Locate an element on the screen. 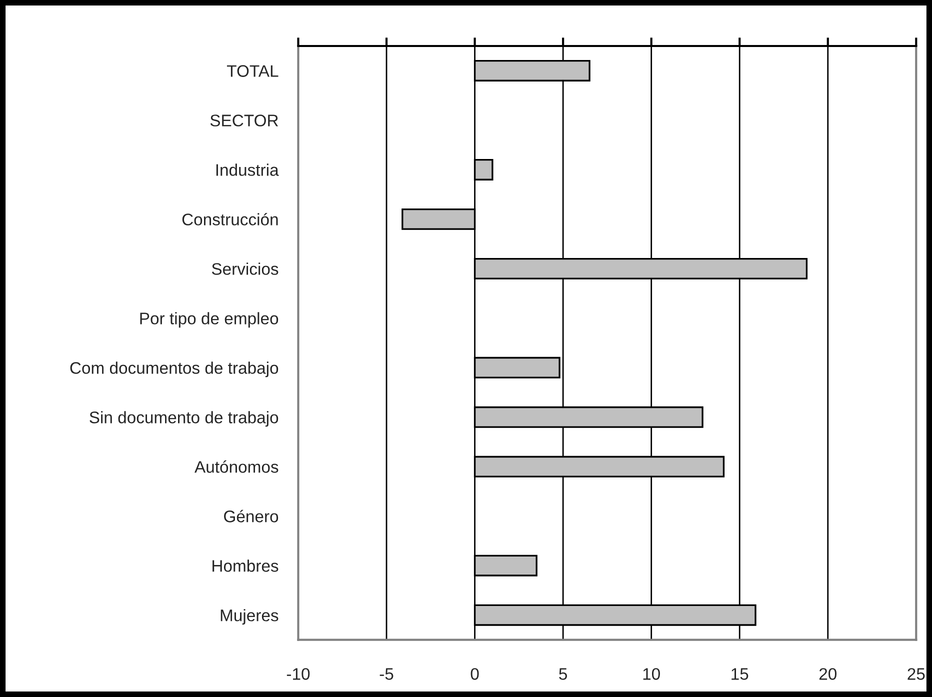 The height and width of the screenshot is (697, 932). y-tick-label: Industria is located at coordinates (247, 170).